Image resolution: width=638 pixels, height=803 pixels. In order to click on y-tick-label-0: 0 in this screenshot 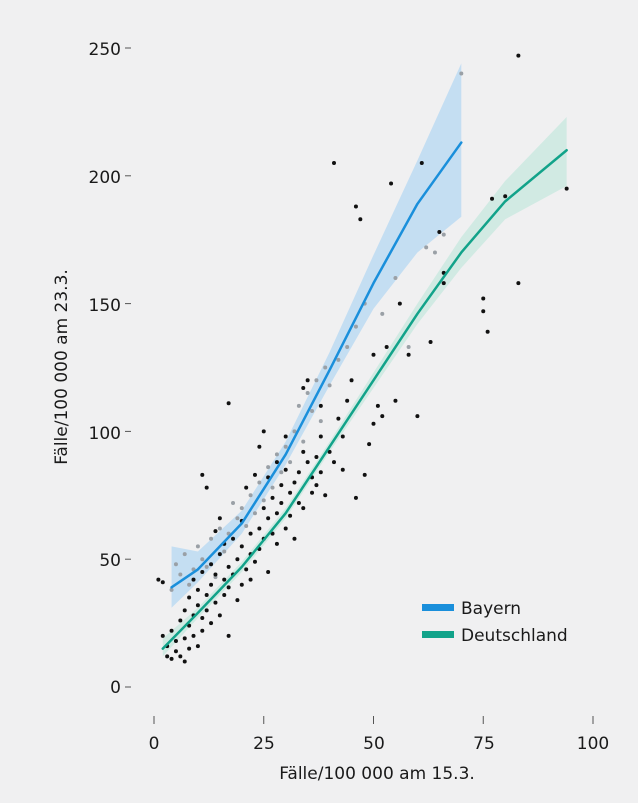, I will do `click(115, 688)`.